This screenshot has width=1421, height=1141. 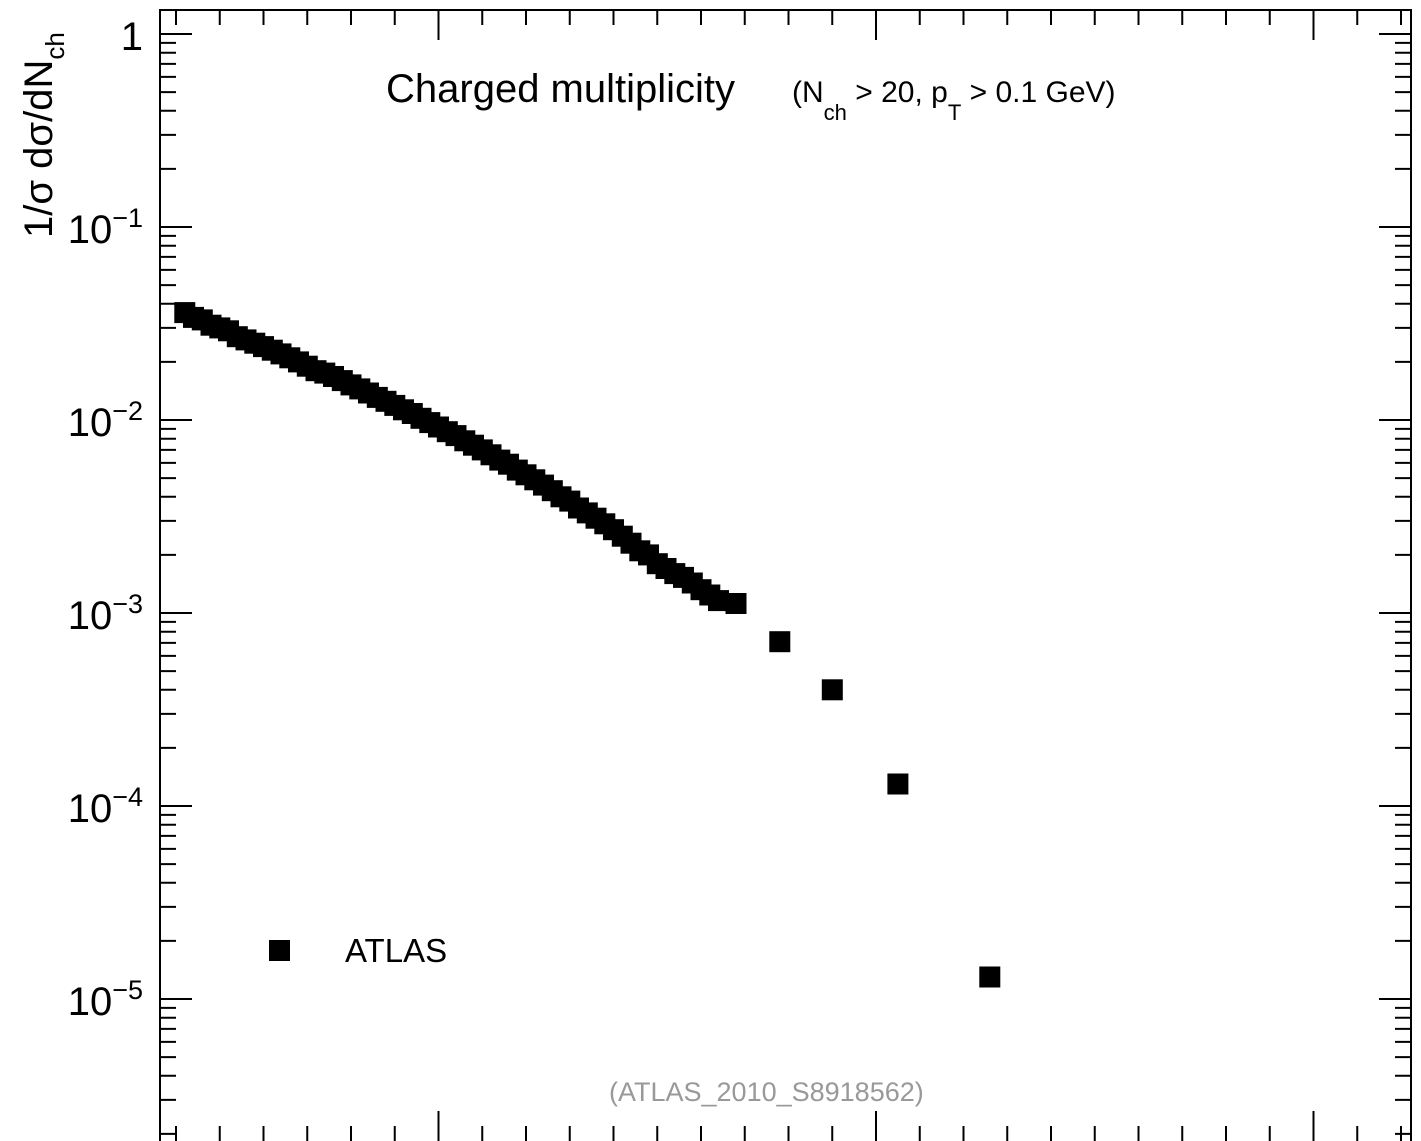 I want to click on y-tick-label-1: 10⁻¹, so click(x=105, y=227).